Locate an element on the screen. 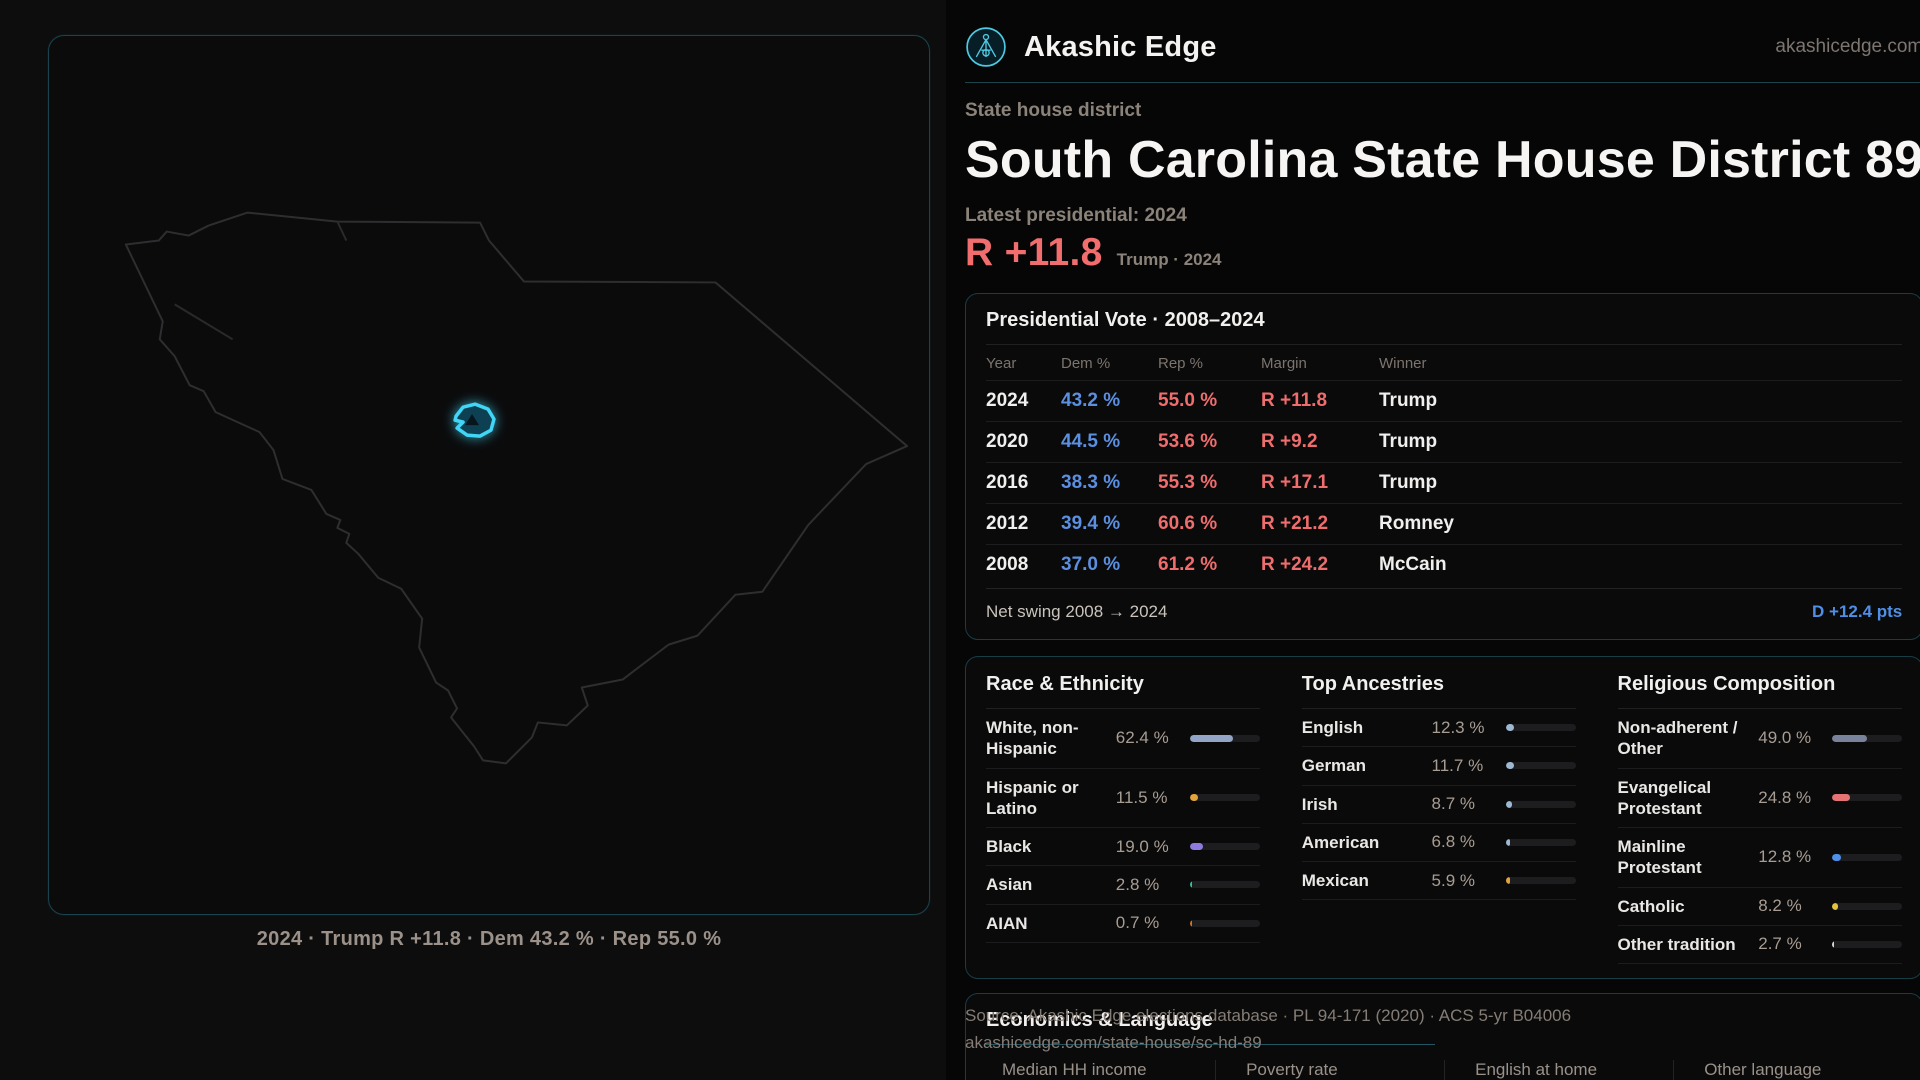 The width and height of the screenshot is (1920, 1080). ancestry-label: American is located at coordinates (1340, 842).